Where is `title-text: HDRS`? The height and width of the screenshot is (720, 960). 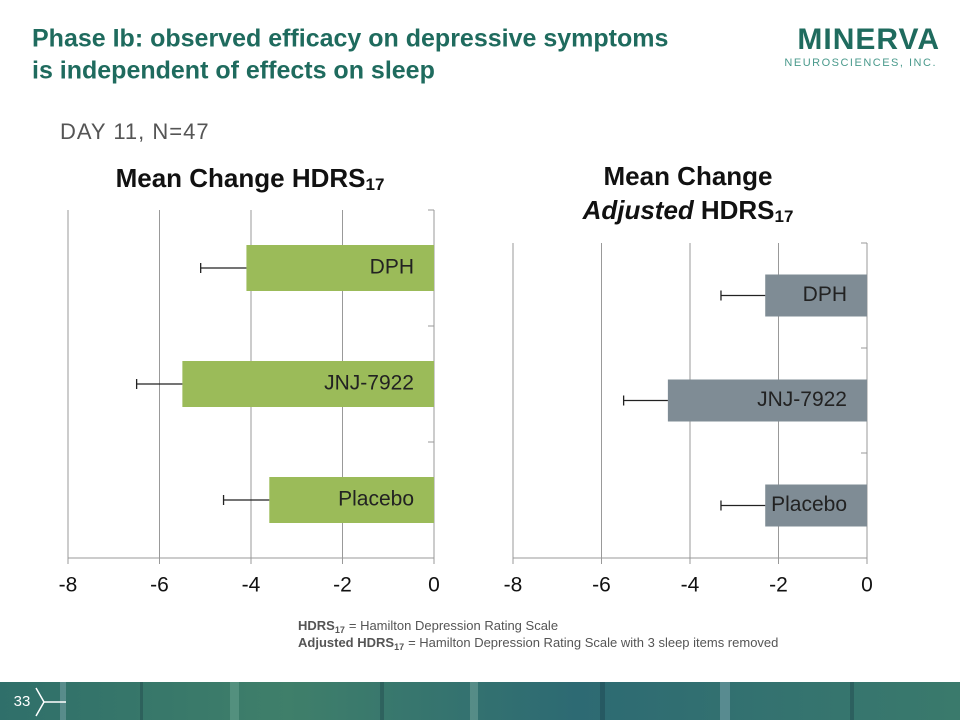 title-text: HDRS is located at coordinates (738, 210).